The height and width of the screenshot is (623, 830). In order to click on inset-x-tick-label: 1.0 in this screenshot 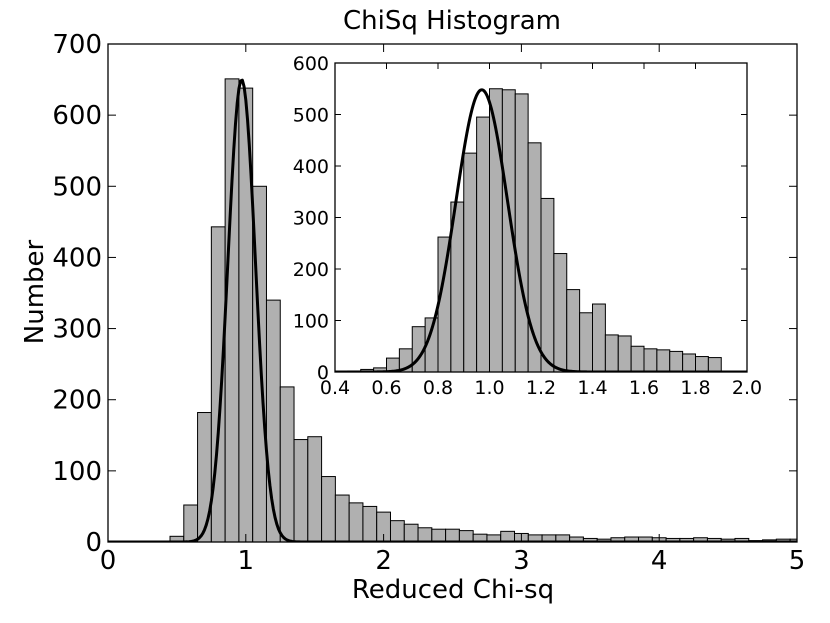, I will do `click(489, 388)`.